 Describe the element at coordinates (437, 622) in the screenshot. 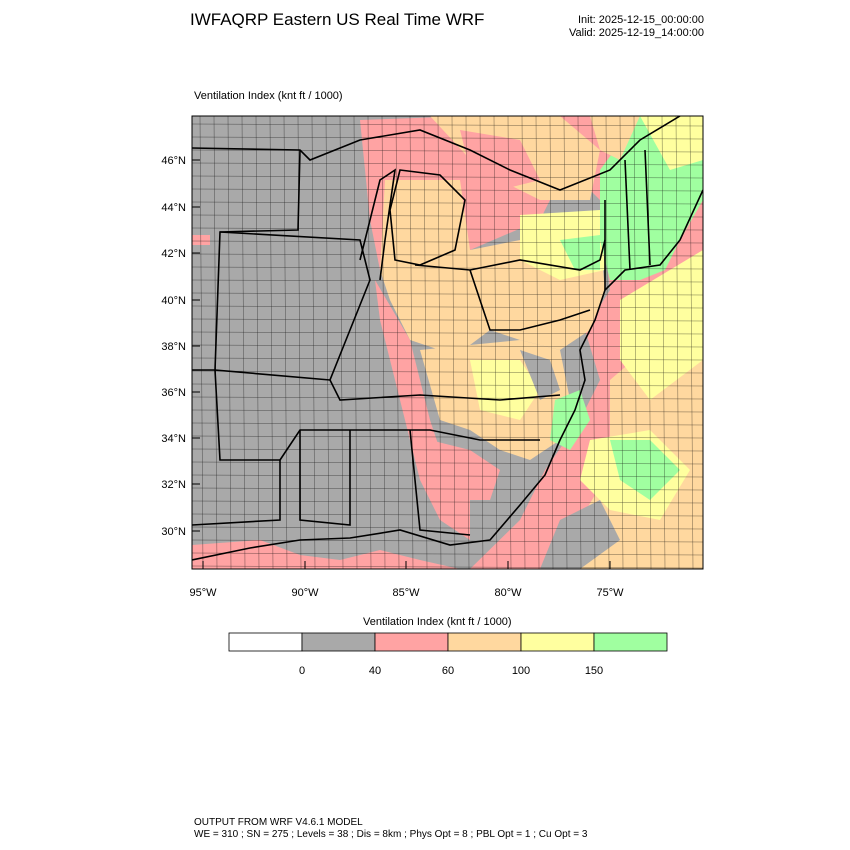

I see `legend-title: Ventilation Index (knt ft / 1000)` at that location.